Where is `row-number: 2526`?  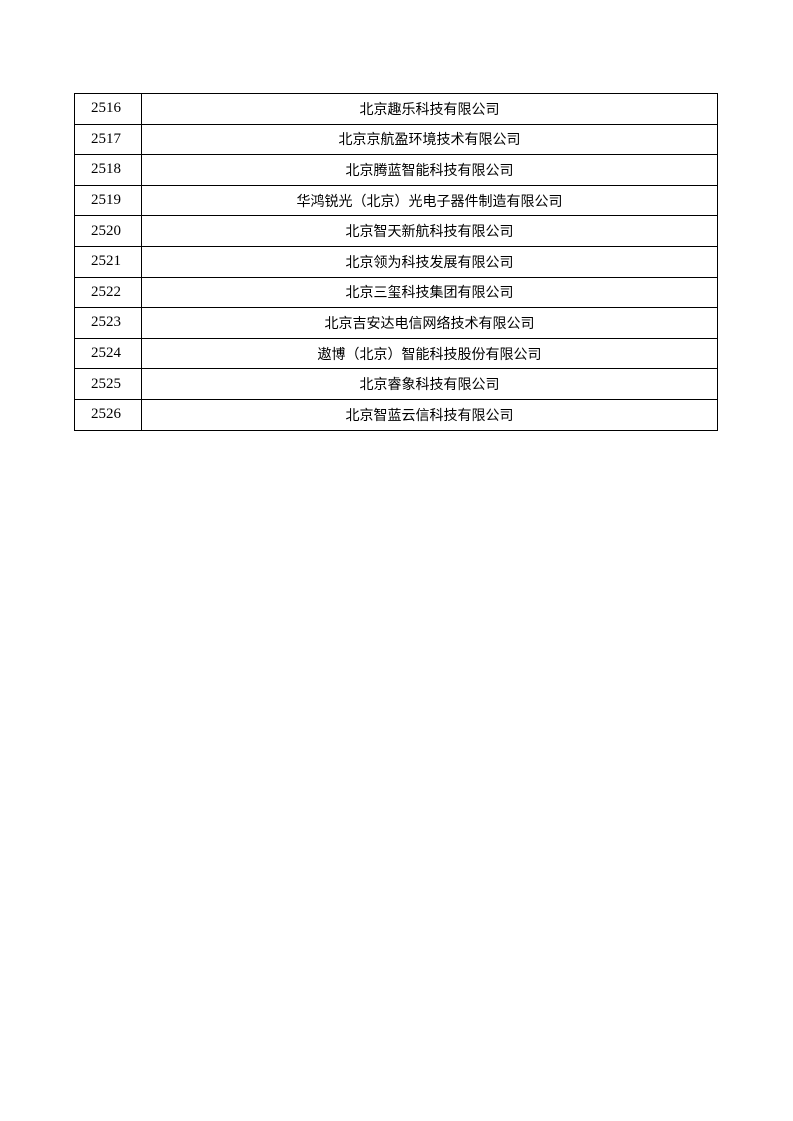
row-number: 2526 is located at coordinates (108, 414).